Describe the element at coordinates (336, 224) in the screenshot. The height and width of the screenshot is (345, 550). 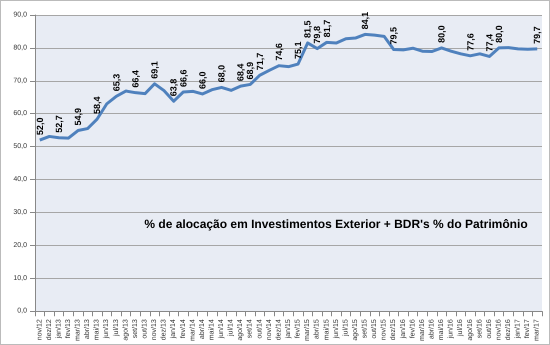
I see `text: % de alocação em Investimentos Exterior + BDR's % do Patrimônio` at that location.